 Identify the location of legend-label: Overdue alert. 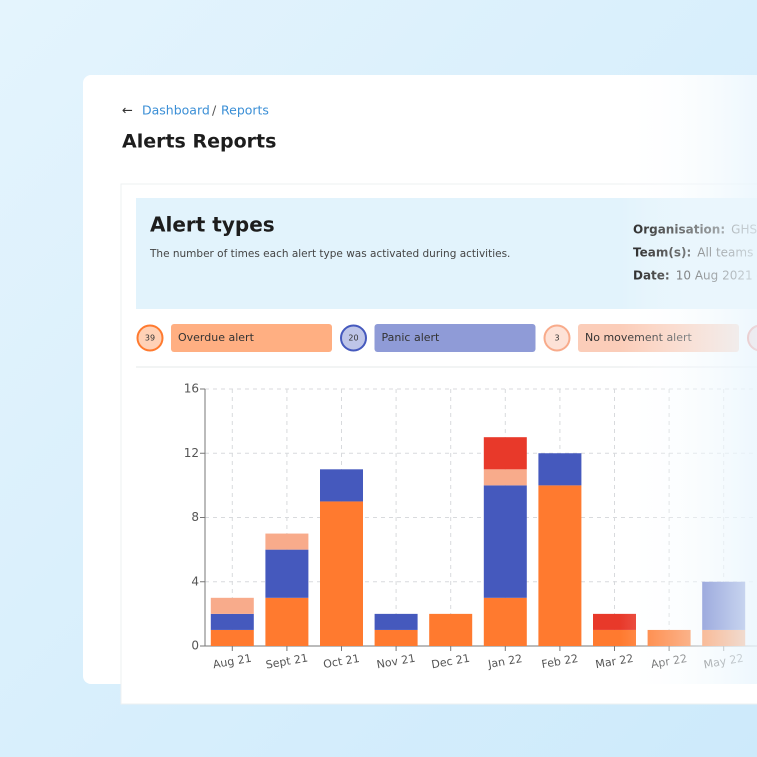
(216, 337).